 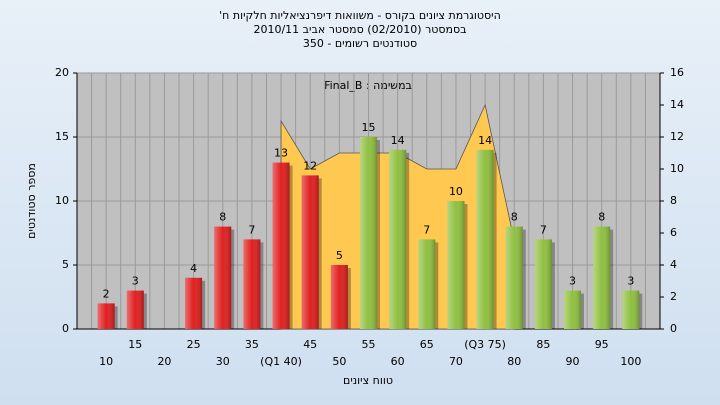 I want to click on x-tick-label: 80, so click(x=514, y=361).